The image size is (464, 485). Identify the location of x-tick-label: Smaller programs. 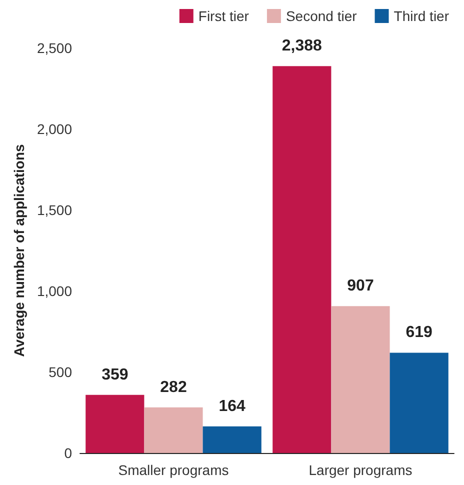
(173, 470).